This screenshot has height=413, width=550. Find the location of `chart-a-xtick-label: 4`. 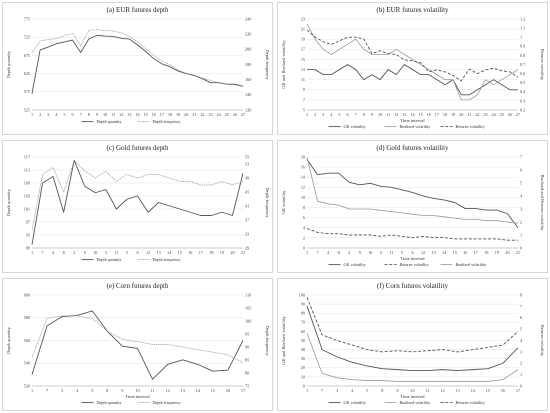

chart-a-xtick-label: 4 is located at coordinates (56, 114).